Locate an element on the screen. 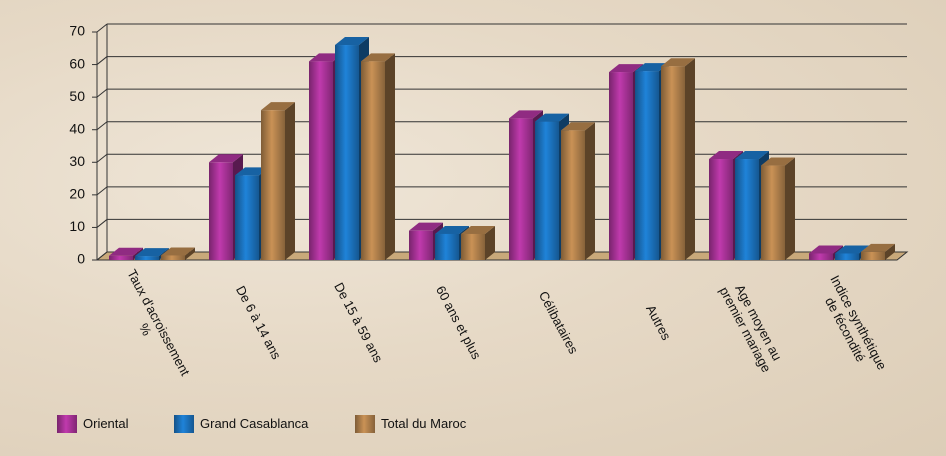  y-tick-label: 30 is located at coordinates (77, 161).